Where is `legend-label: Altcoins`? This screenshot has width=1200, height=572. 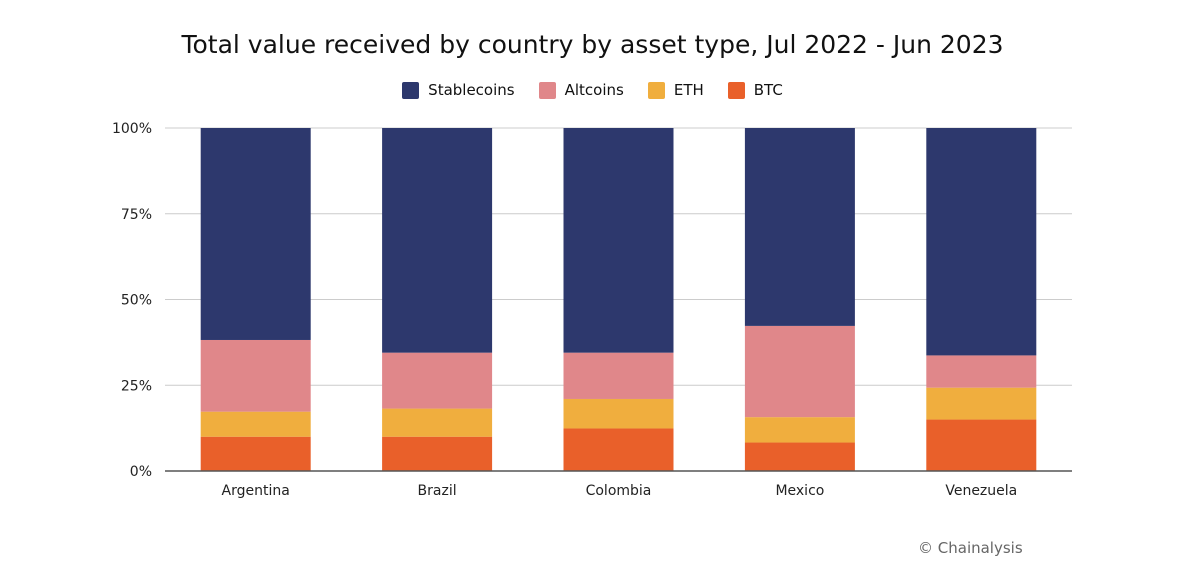
legend-label: Altcoins is located at coordinates (594, 90).